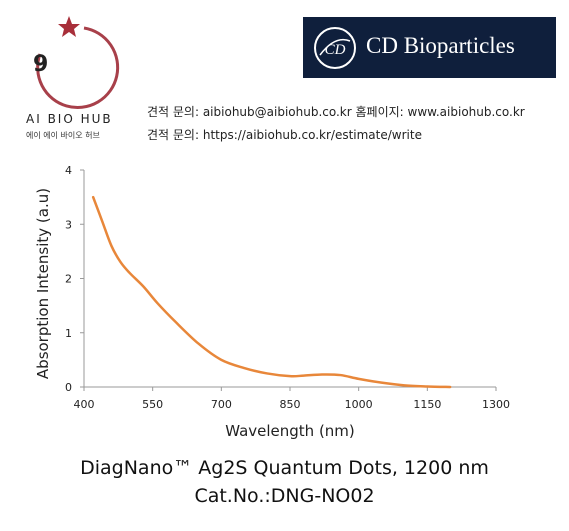  I want to click on cd-emblem-icon: CD, so click(335, 48).